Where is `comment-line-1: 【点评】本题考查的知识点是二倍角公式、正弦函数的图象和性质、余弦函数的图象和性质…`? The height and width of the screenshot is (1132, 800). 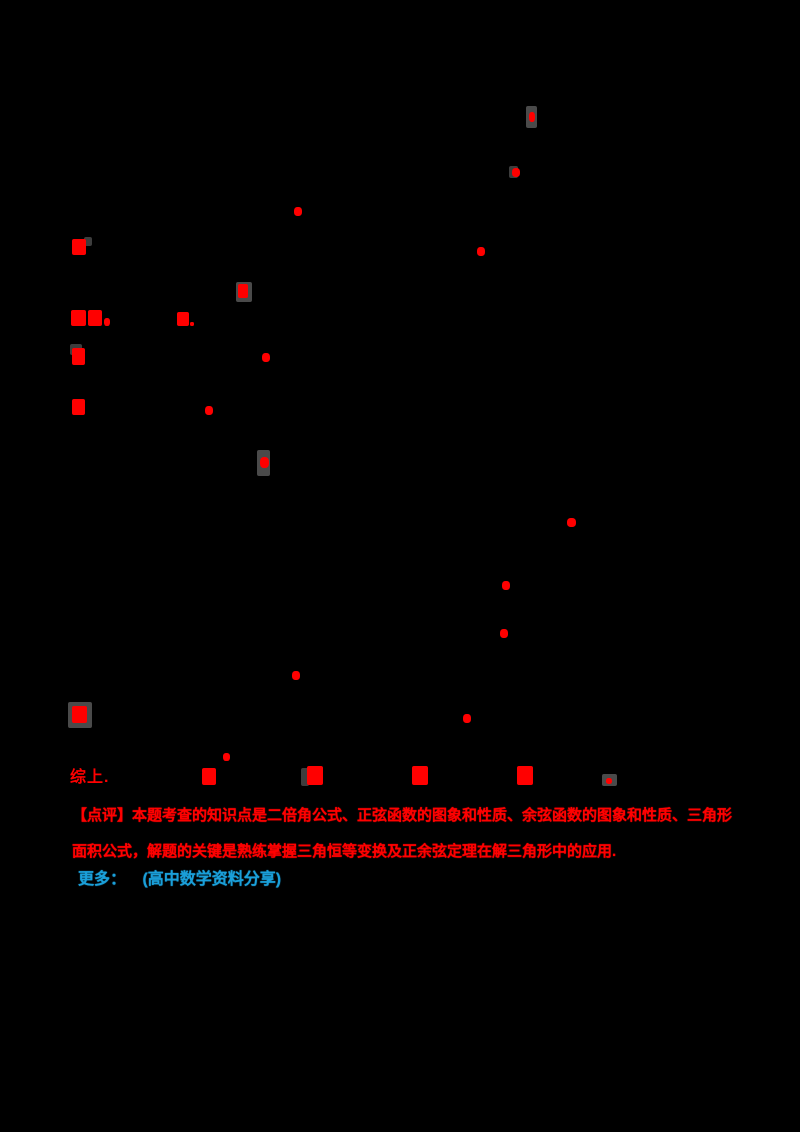
comment-line-1: 【点评】本题考查的知识点是二倍角公式、正弦函数的图象和性质、余弦函数的图象和性质… is located at coordinates (402, 815).